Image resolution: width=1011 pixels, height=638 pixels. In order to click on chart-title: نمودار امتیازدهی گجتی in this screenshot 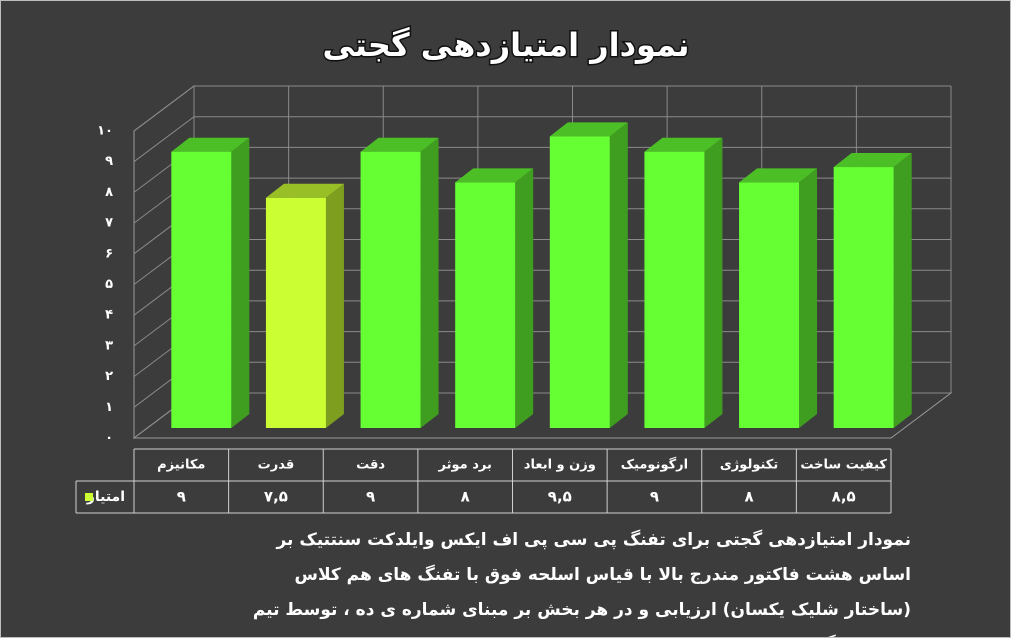, I will do `click(505, 45)`.